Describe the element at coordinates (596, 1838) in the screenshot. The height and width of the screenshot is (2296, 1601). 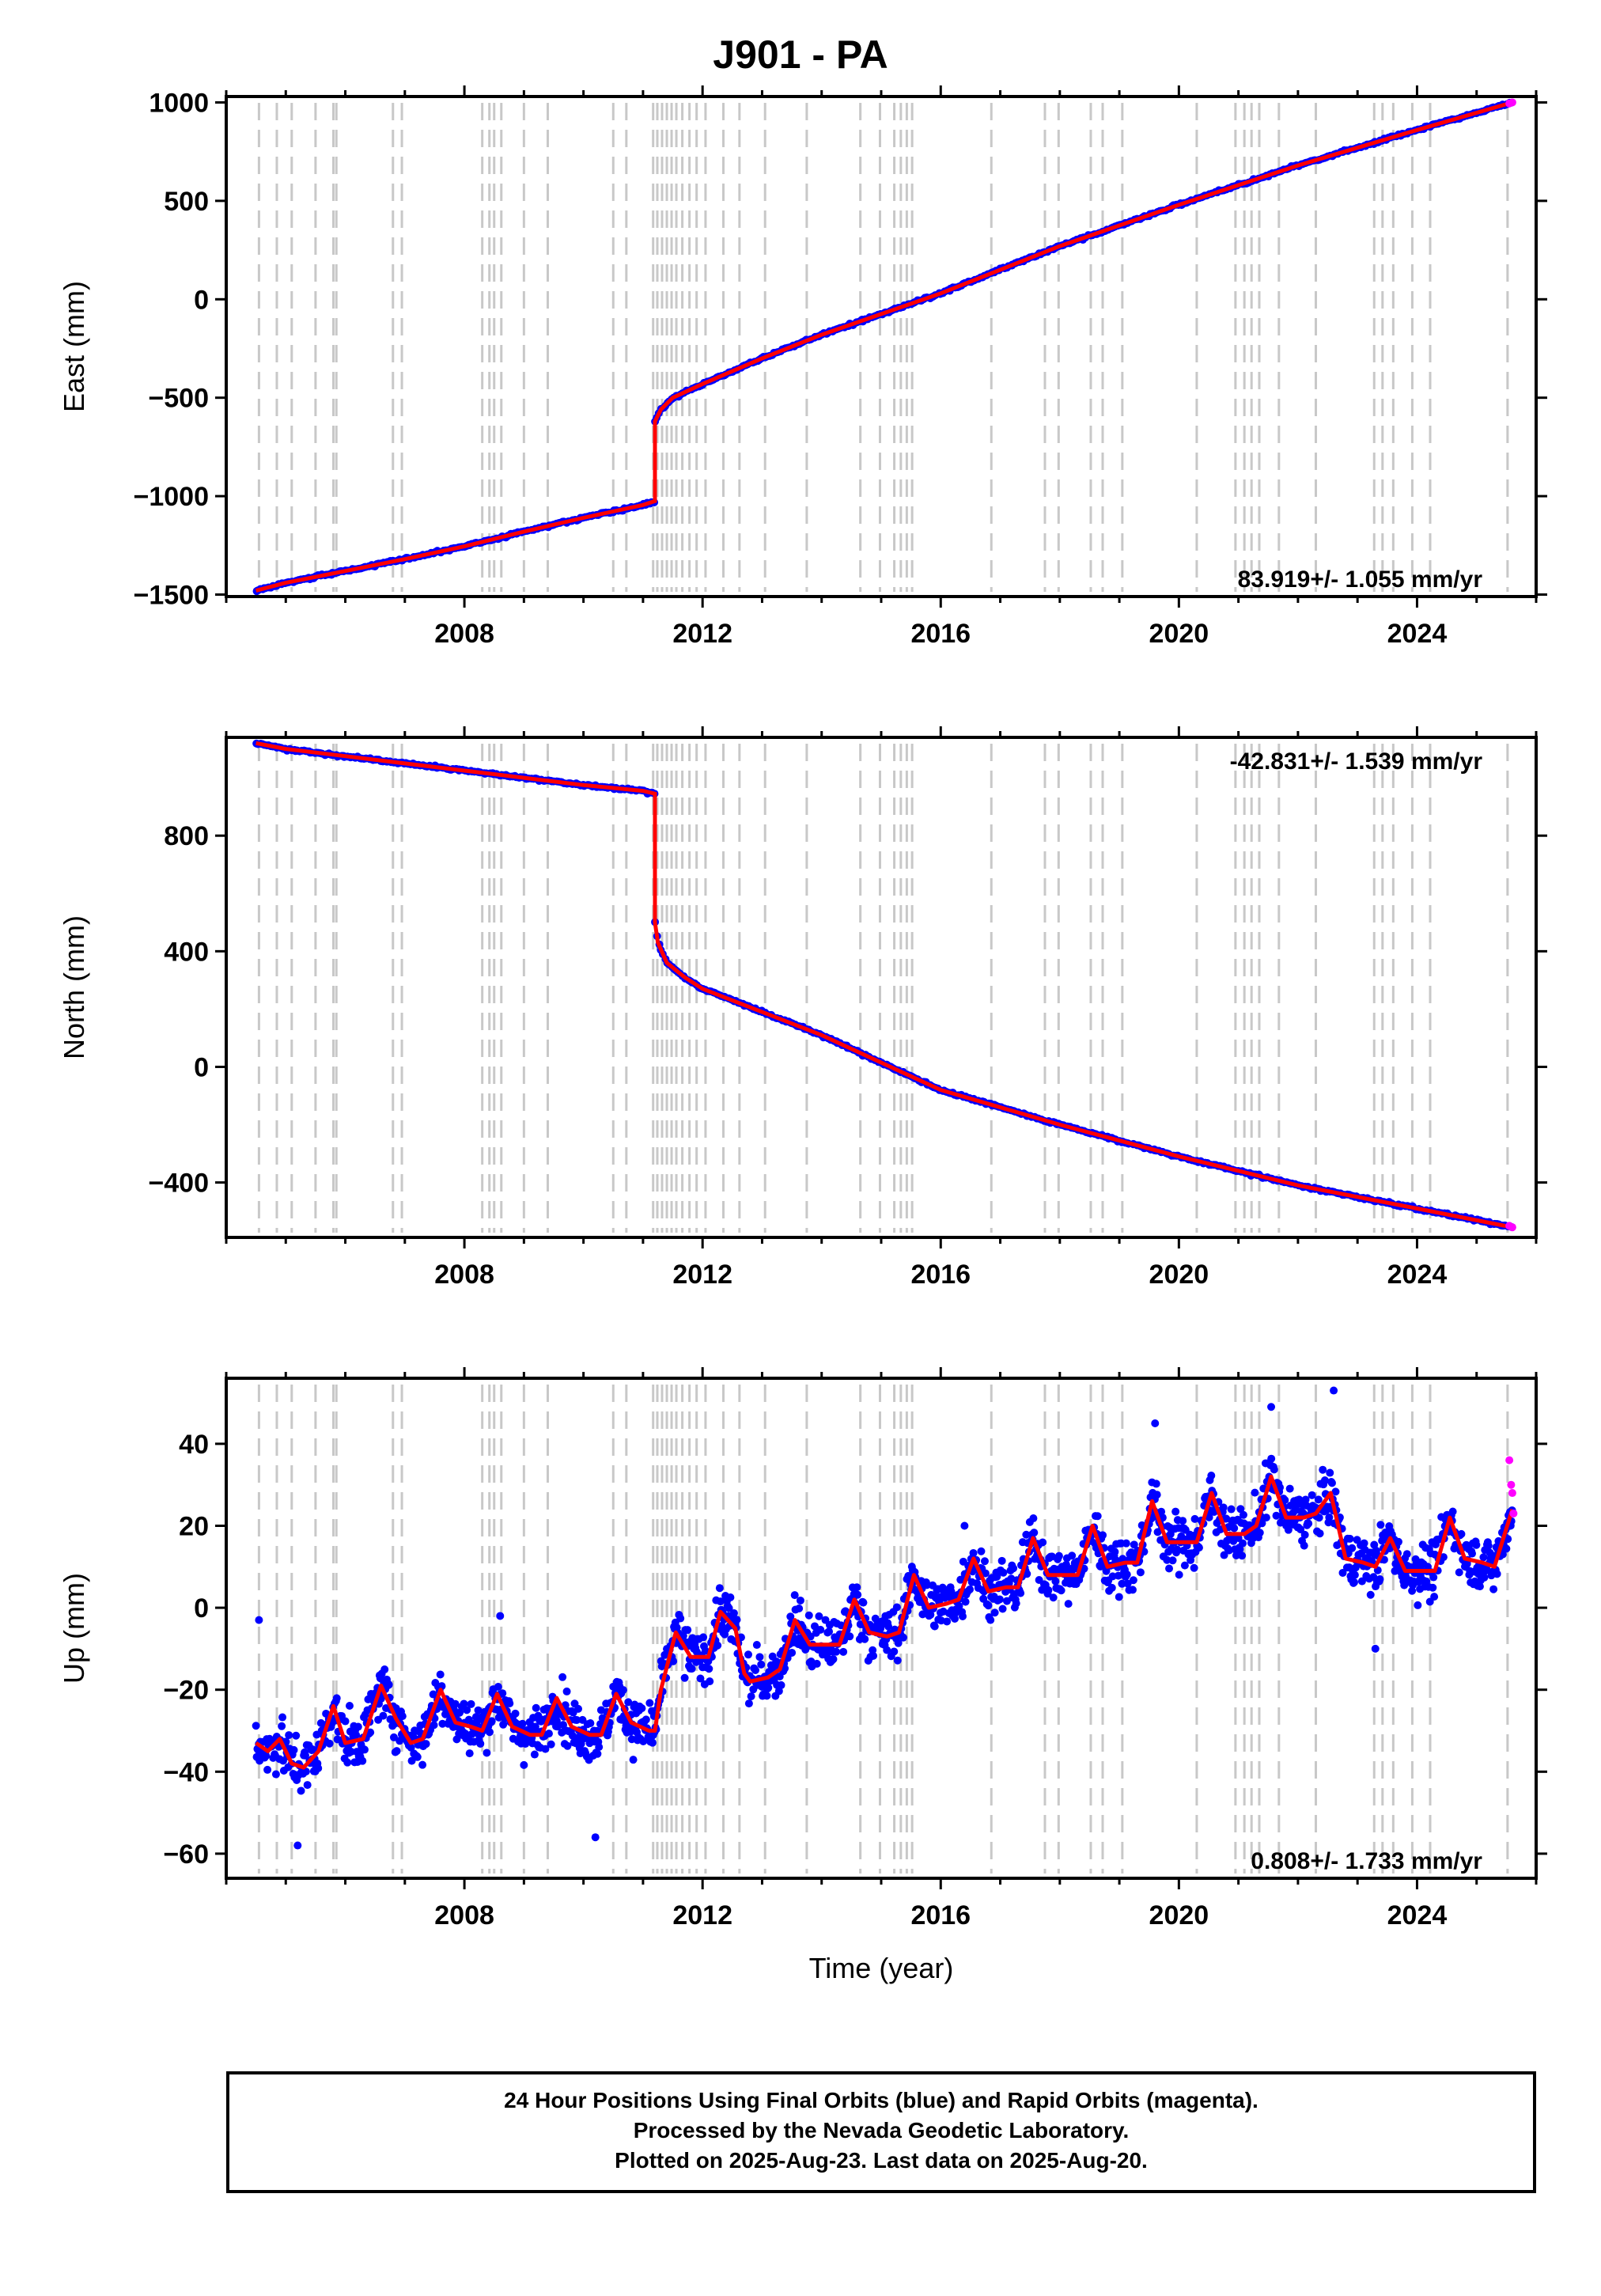
I see `outlier-point` at that location.